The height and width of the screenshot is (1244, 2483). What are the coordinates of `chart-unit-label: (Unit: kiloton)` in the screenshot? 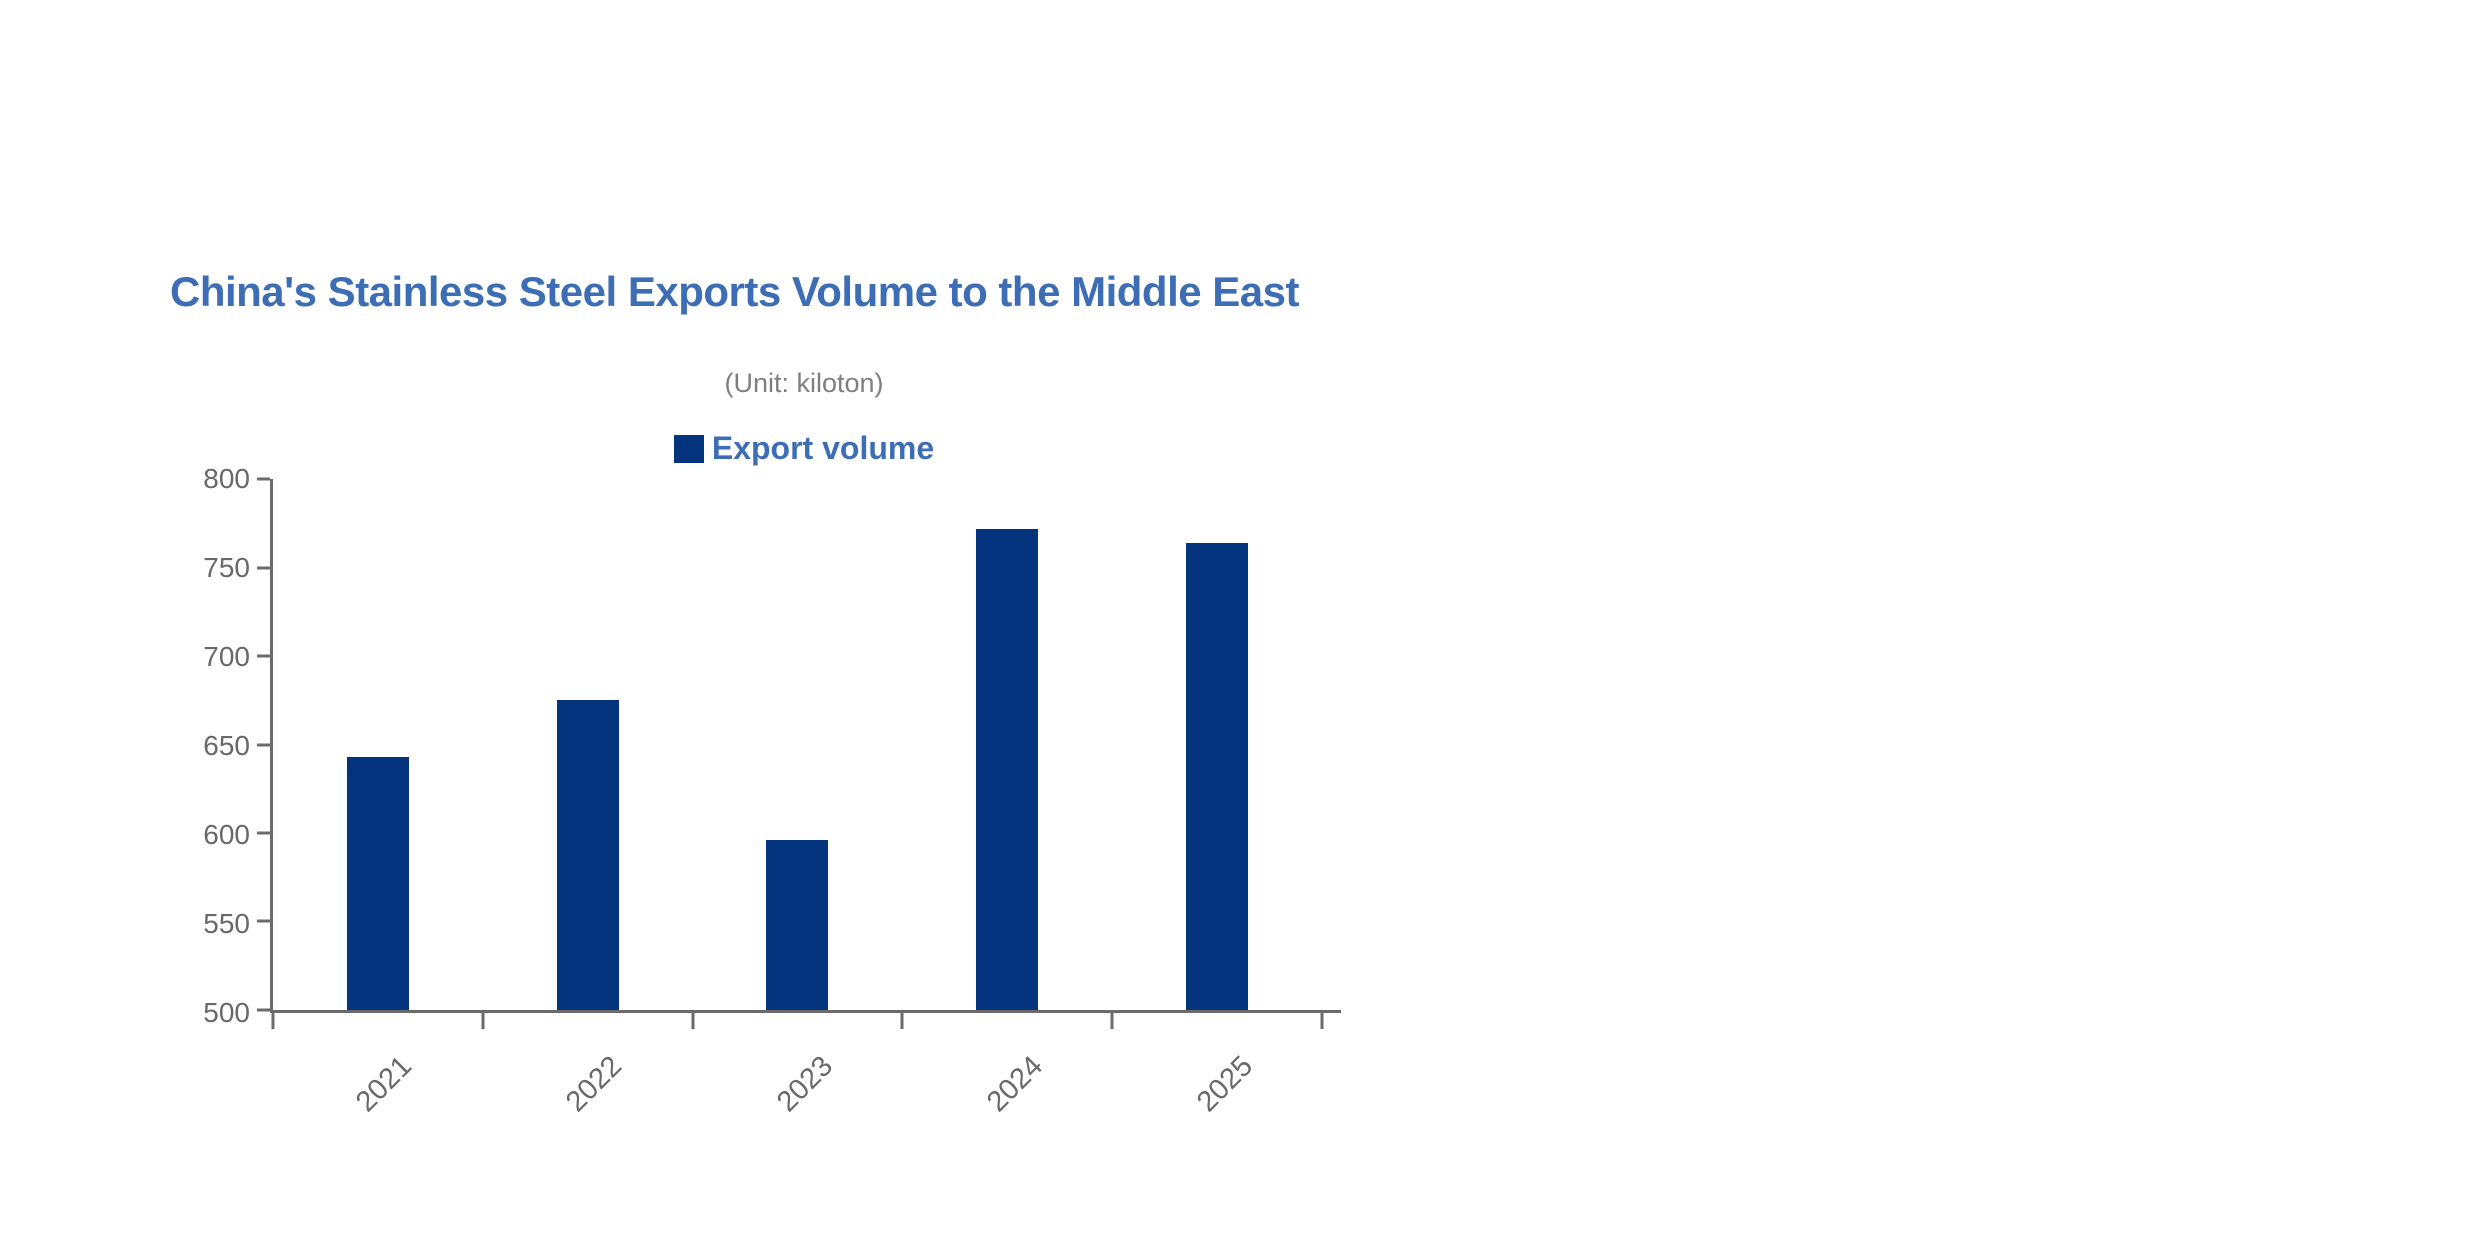 It's located at (804, 383).